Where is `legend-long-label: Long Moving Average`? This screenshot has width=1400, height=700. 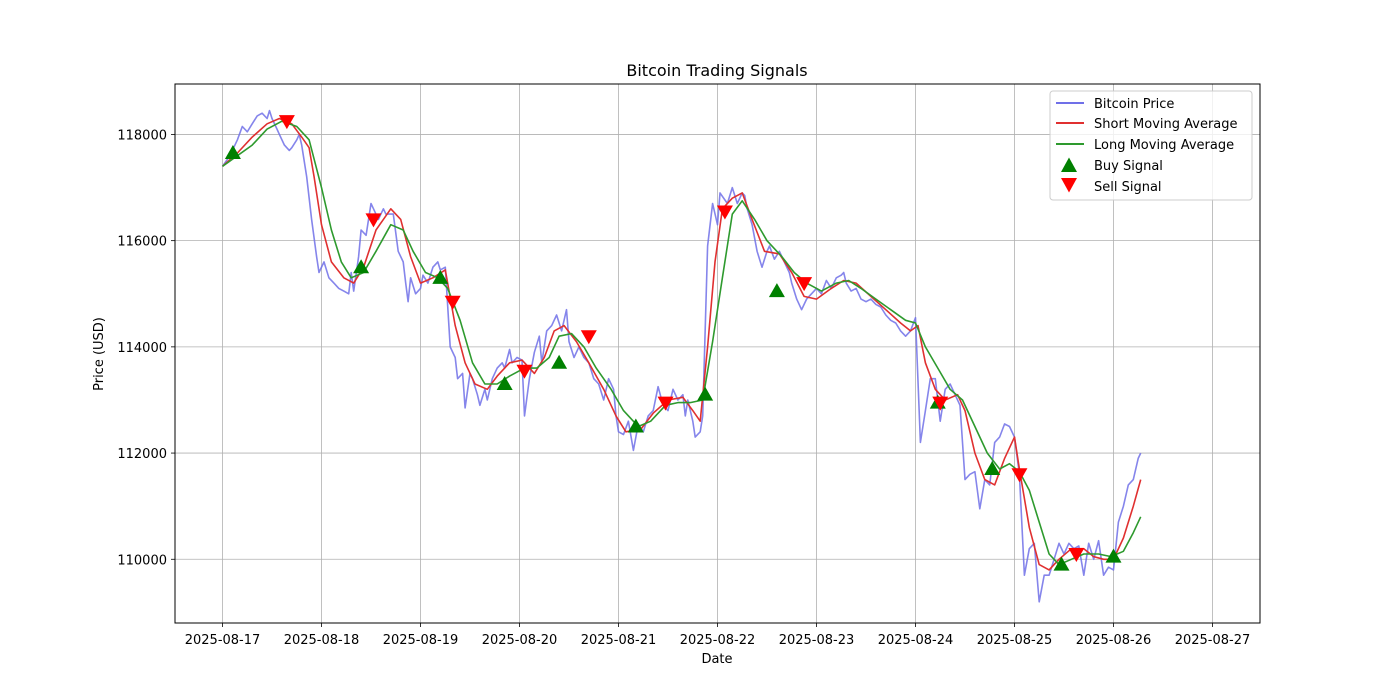
legend-long-label: Long Moving Average is located at coordinates (1164, 145).